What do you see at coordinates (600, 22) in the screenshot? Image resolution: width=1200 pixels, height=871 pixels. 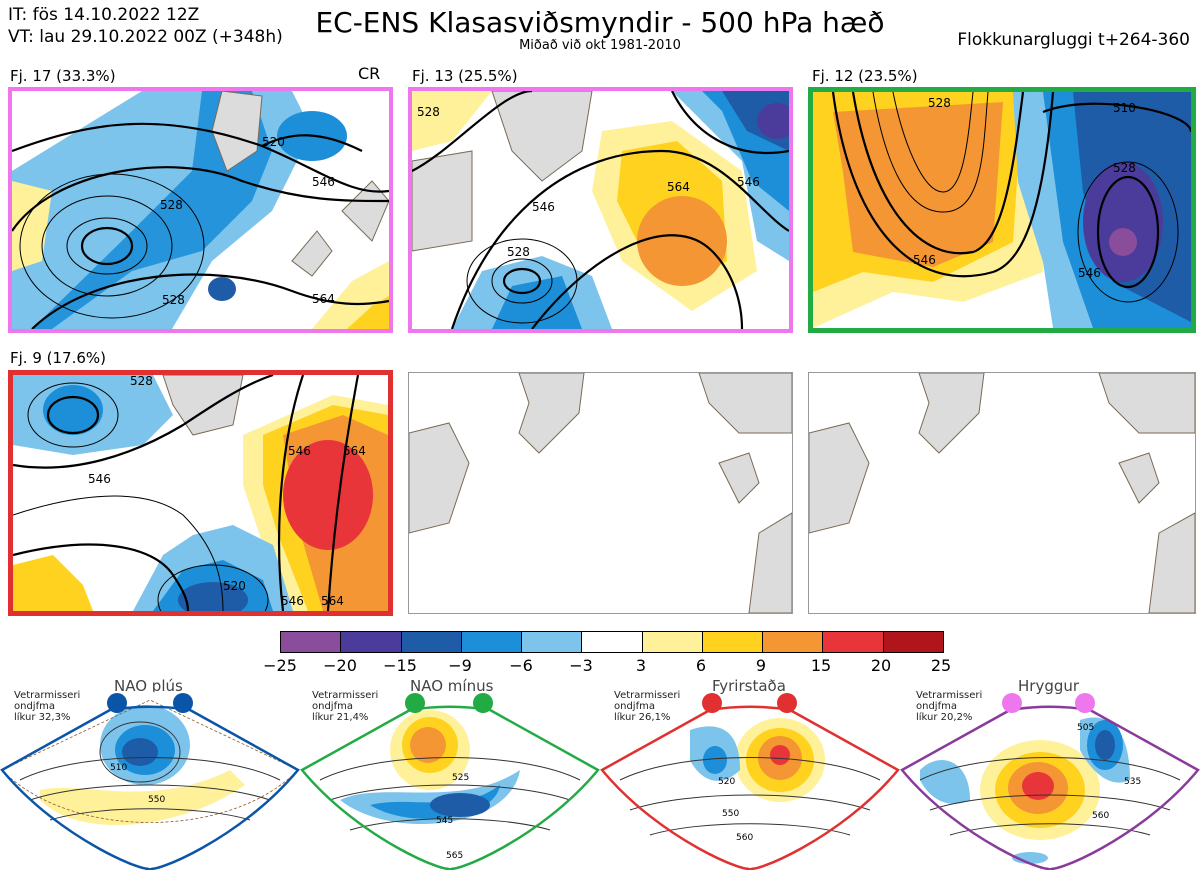 I see `page-title: EC-ENS Klasasviðsmyndir - 500 hPa hæð` at bounding box center [600, 22].